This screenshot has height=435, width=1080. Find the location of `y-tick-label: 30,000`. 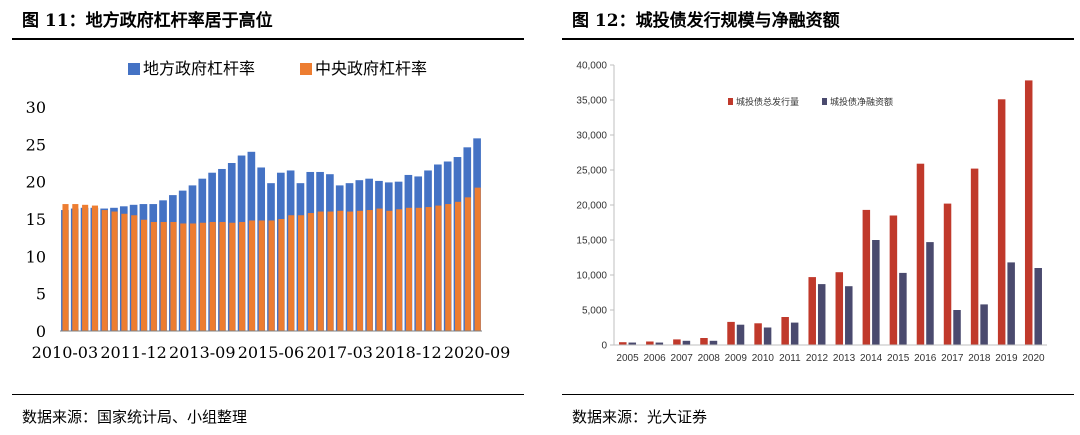

y-tick-label: 30,000 is located at coordinates (591, 136).